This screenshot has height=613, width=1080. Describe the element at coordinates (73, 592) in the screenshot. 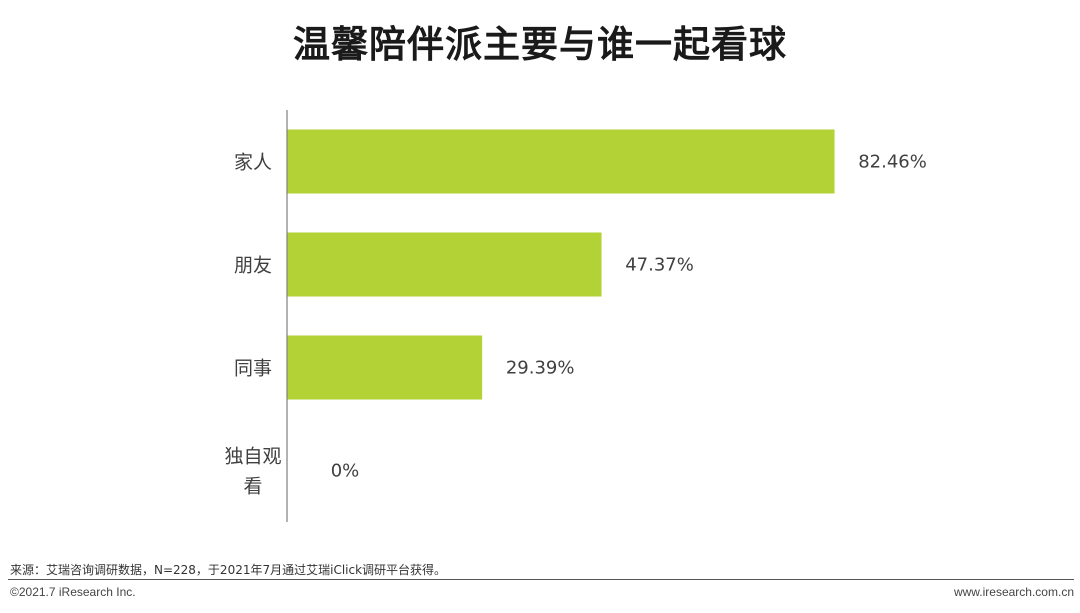

I see `copyright-text: ©2021.7 iResearch Inc.` at that location.